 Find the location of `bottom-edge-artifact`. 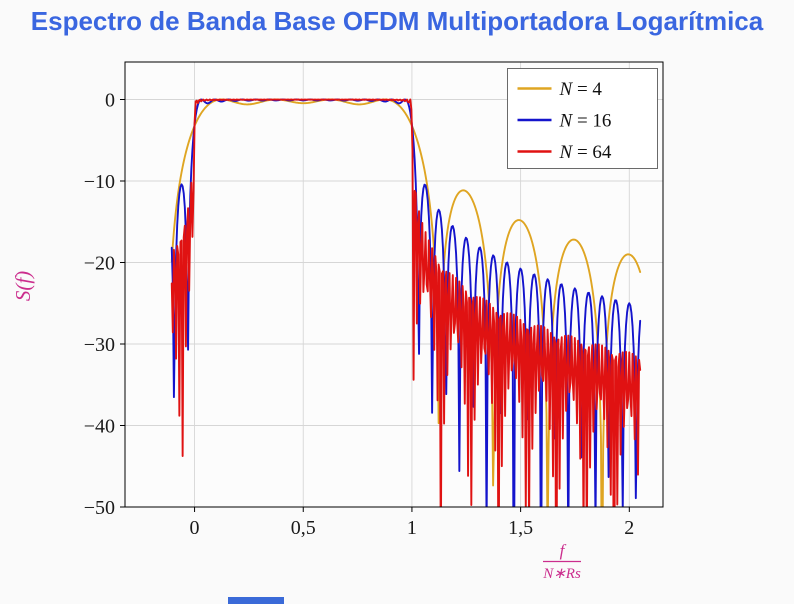

bottom-edge-artifact is located at coordinates (256, 600).